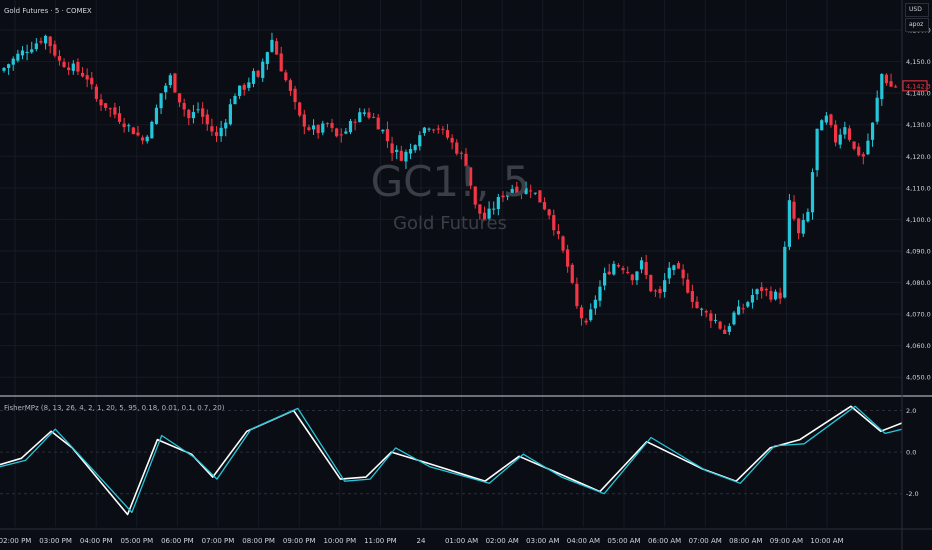  What do you see at coordinates (96, 541) in the screenshot?
I see `x-tick-label: 04:00 PM` at bounding box center [96, 541].